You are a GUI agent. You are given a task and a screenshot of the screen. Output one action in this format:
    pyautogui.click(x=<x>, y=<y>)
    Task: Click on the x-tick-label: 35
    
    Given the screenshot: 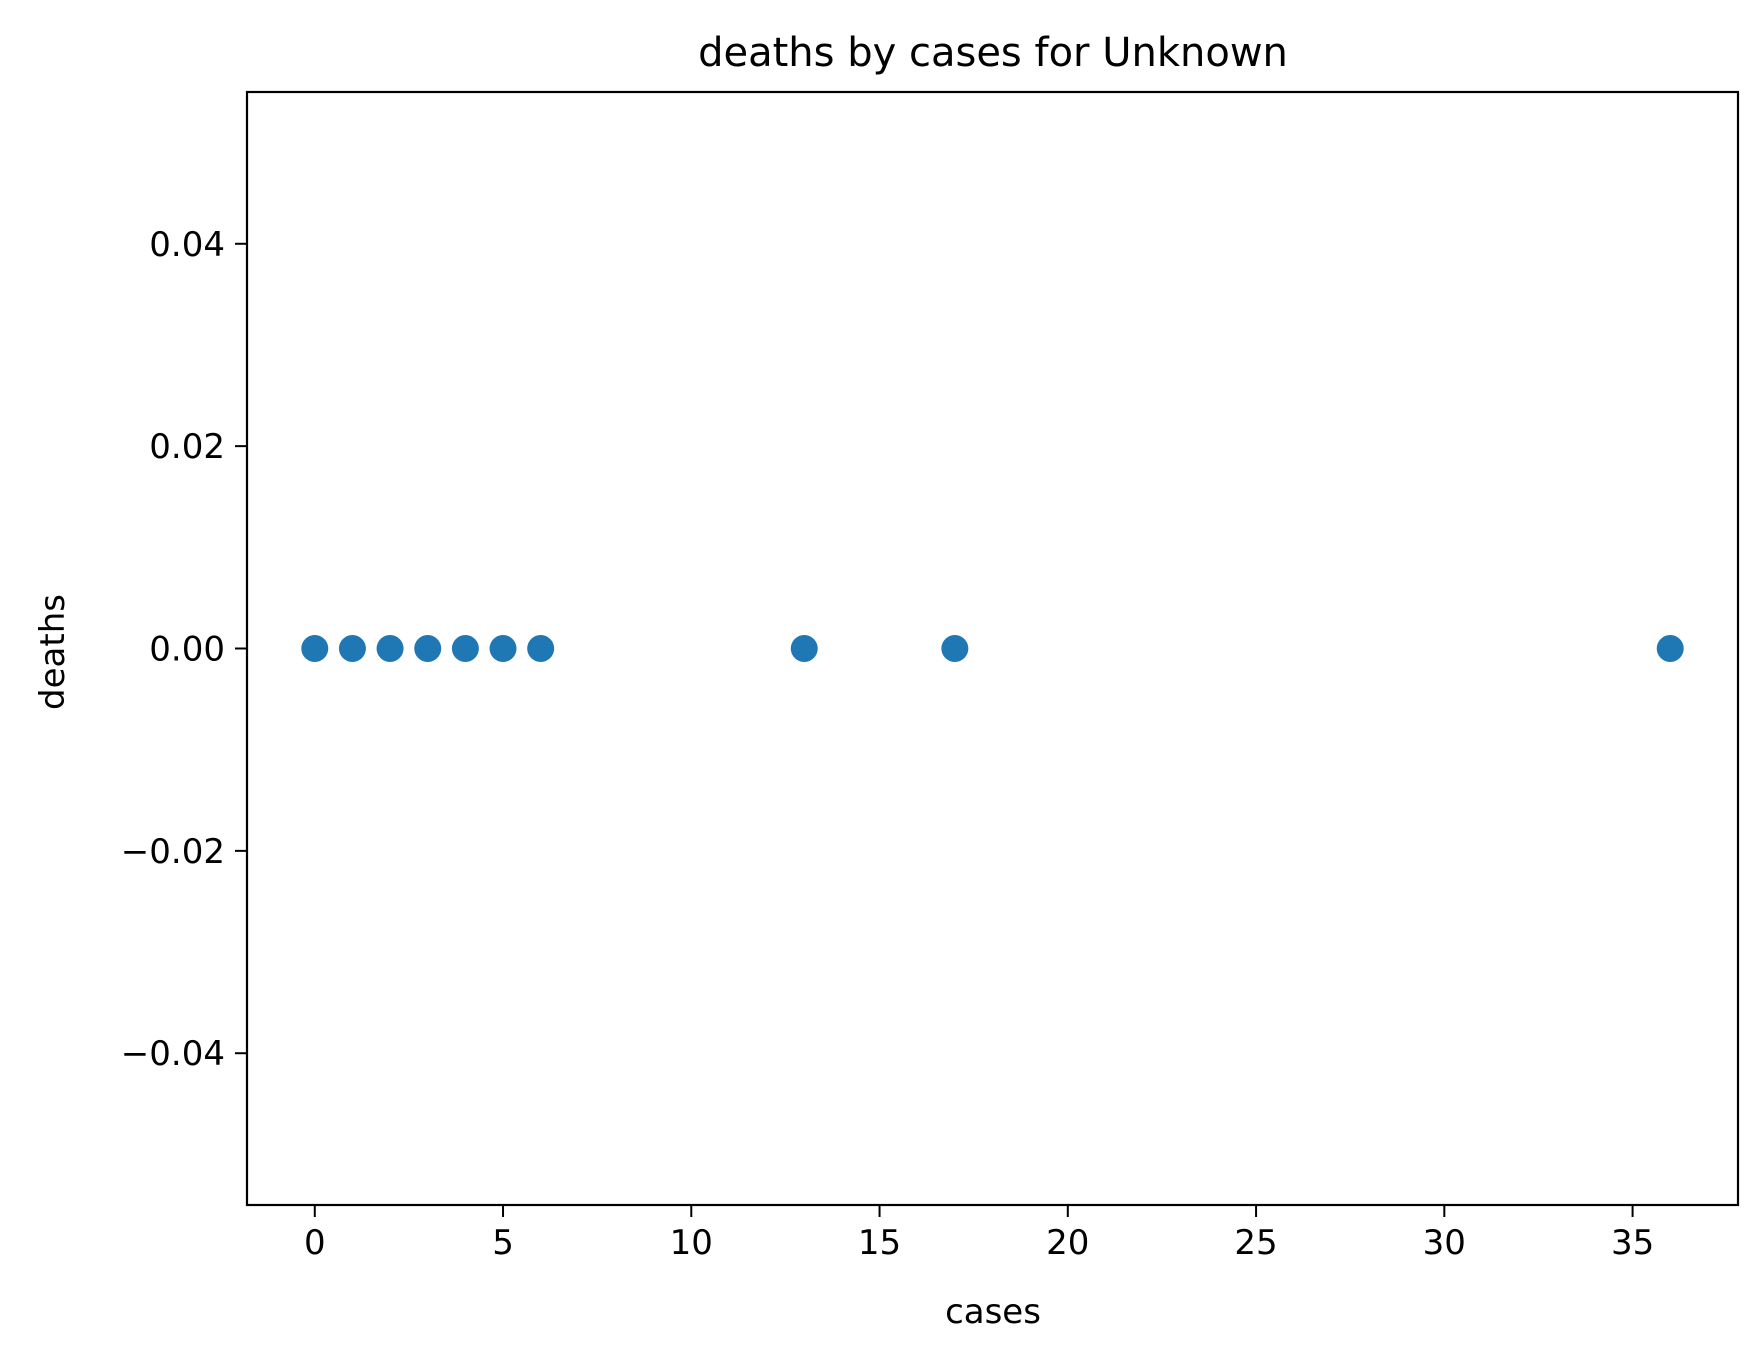 What is the action you would take?
    pyautogui.click(x=1632, y=1243)
    